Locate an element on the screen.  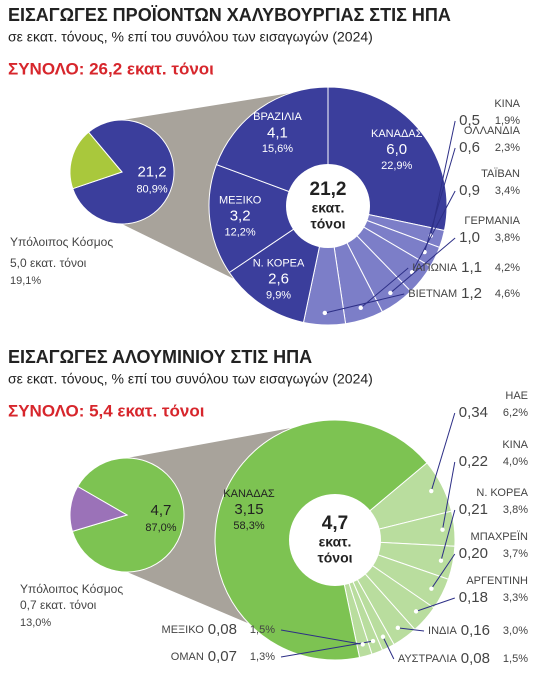
slice-name: ΤΑΪΒΑΝ is located at coordinates (500, 174).